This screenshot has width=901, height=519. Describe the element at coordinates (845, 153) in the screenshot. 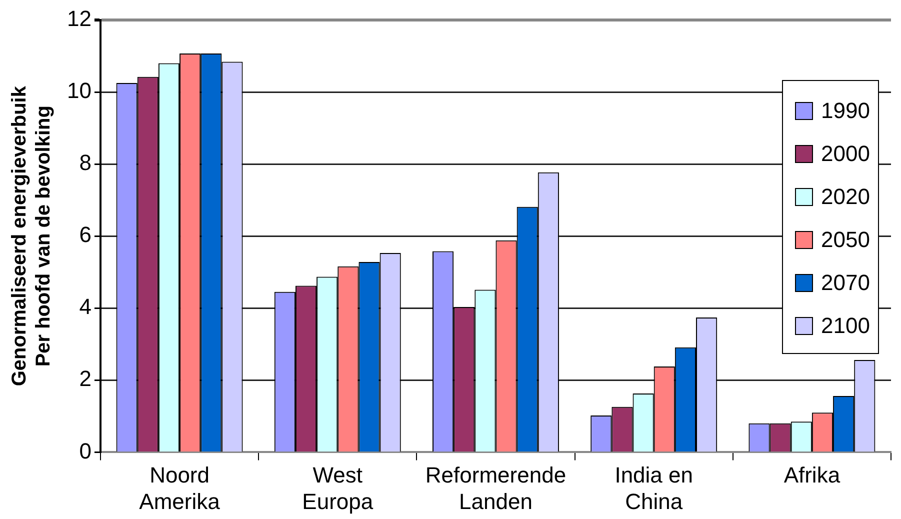

I see `legend-label: 2000` at that location.